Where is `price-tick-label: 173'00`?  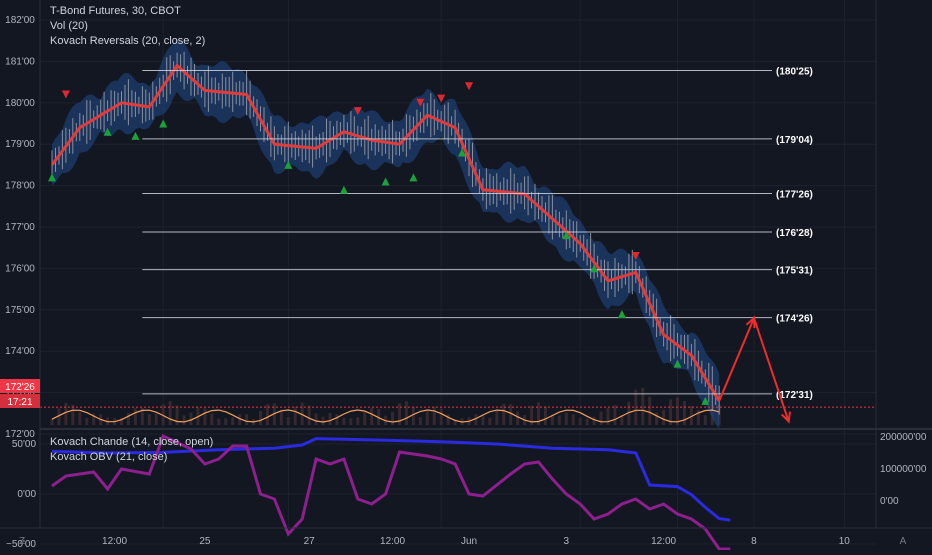
price-tick-label: 173'00 is located at coordinates (20, 393).